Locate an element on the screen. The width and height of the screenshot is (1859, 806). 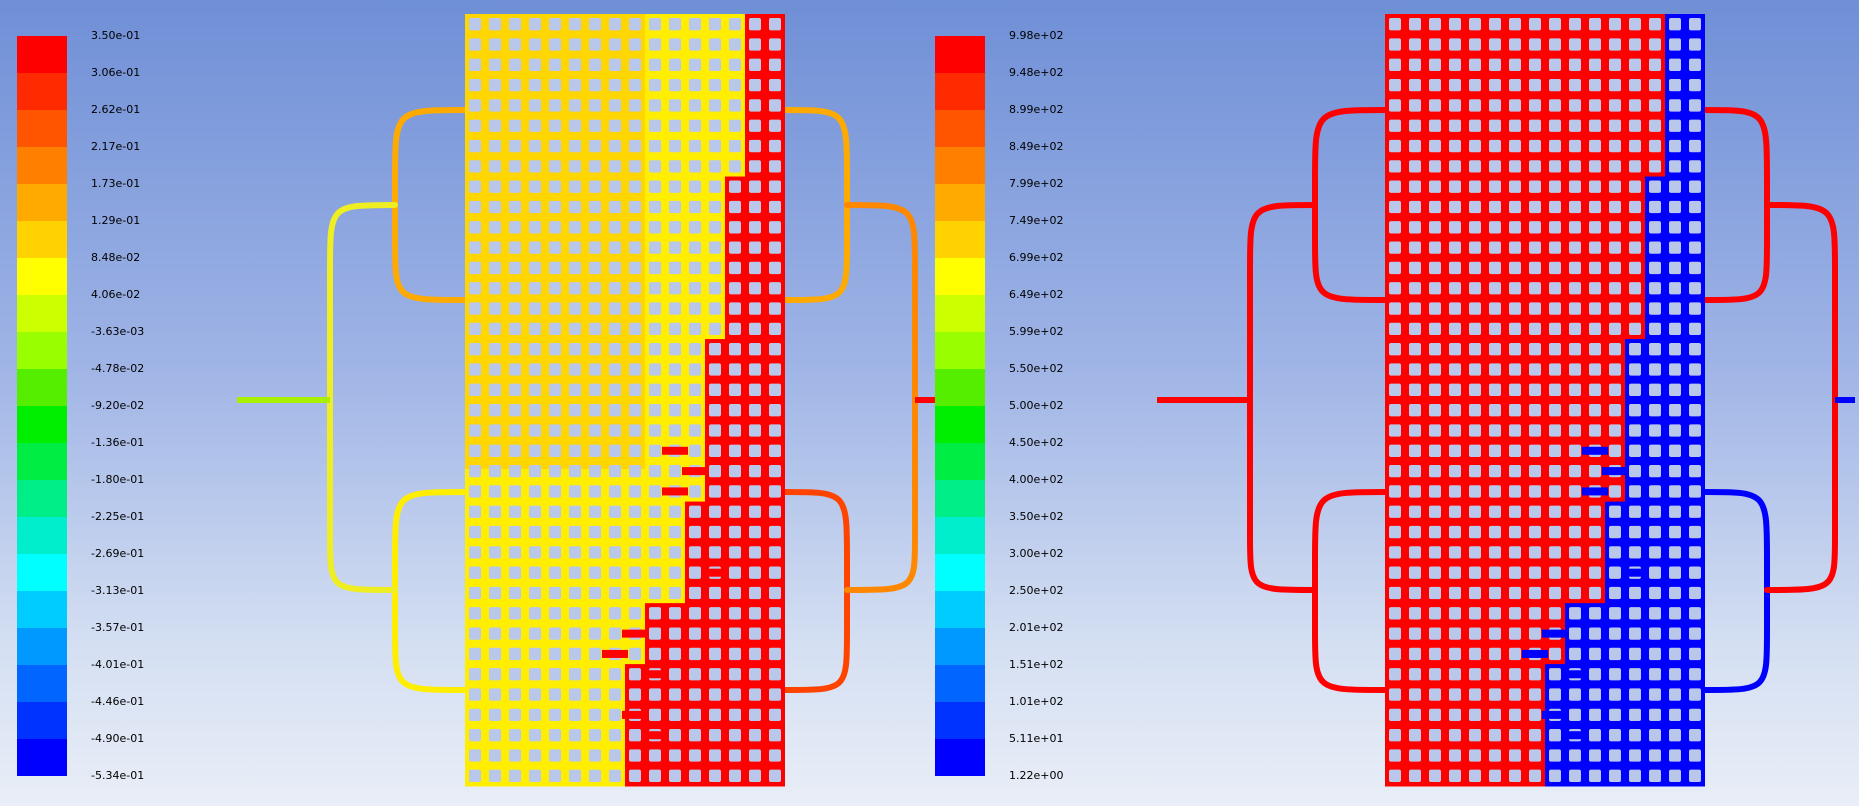
legend-label: -9.20e-02 is located at coordinates (118, 405).